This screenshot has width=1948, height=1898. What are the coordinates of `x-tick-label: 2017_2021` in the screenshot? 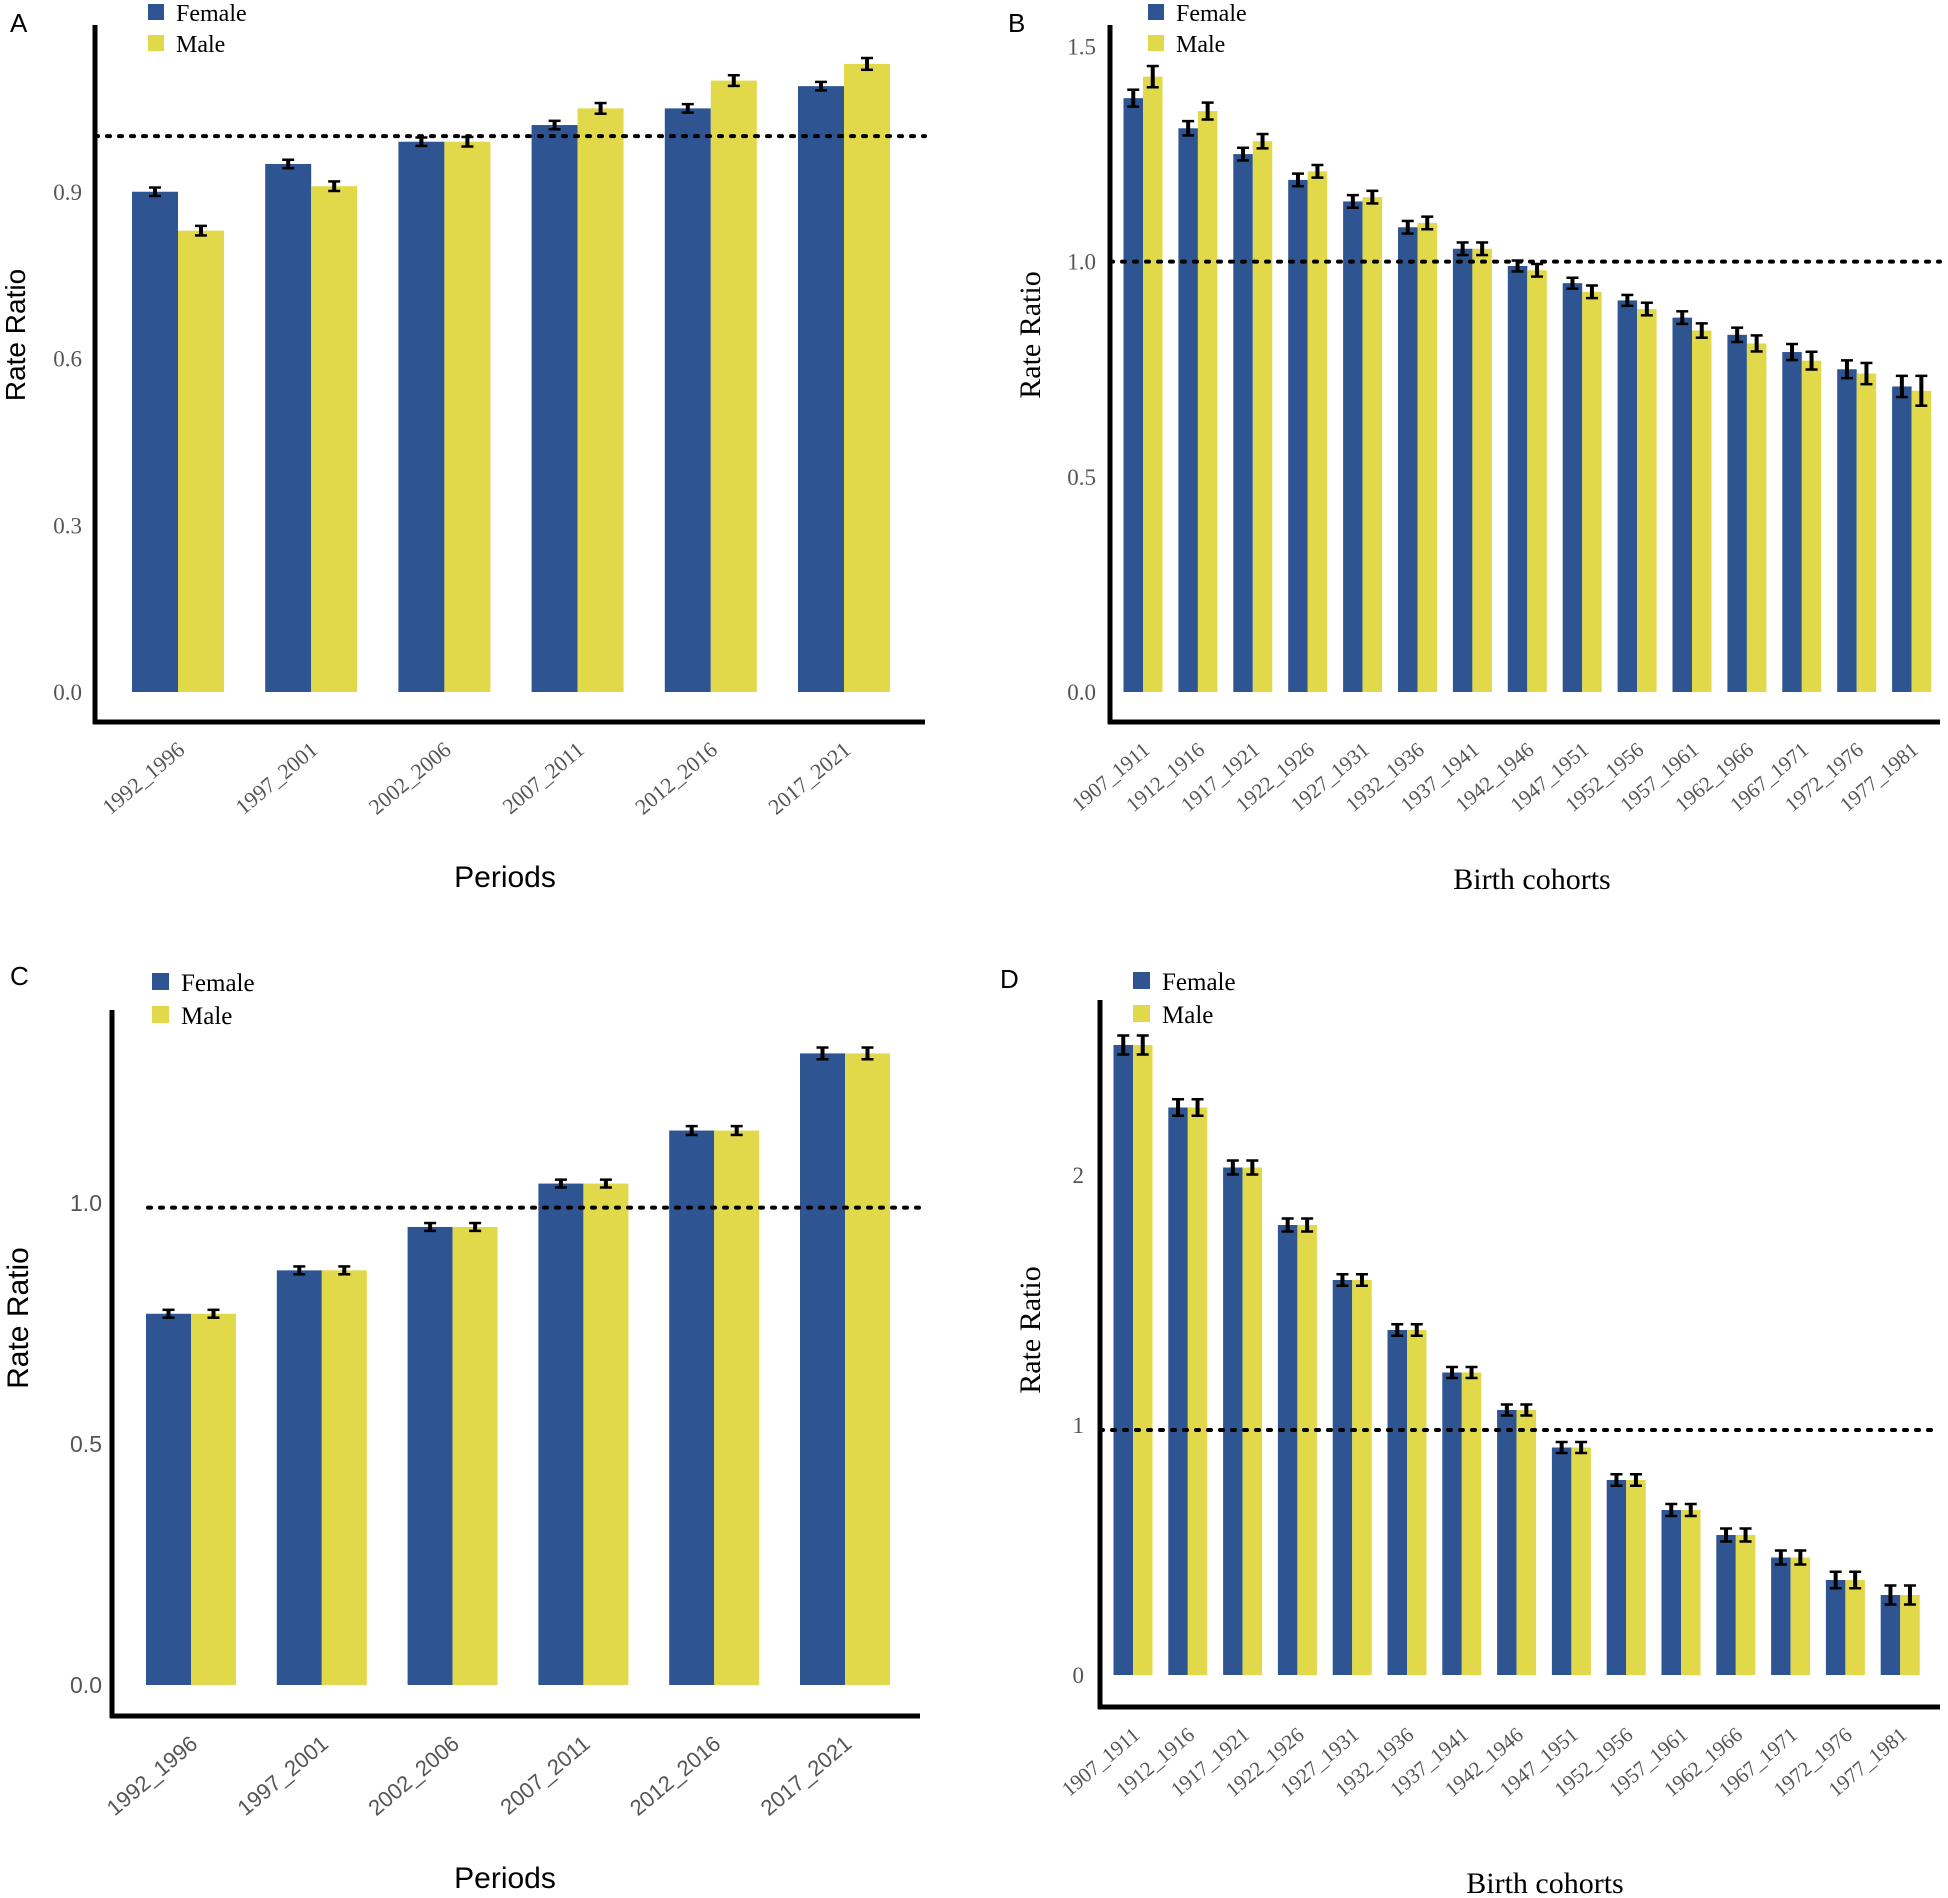 It's located at (809, 778).